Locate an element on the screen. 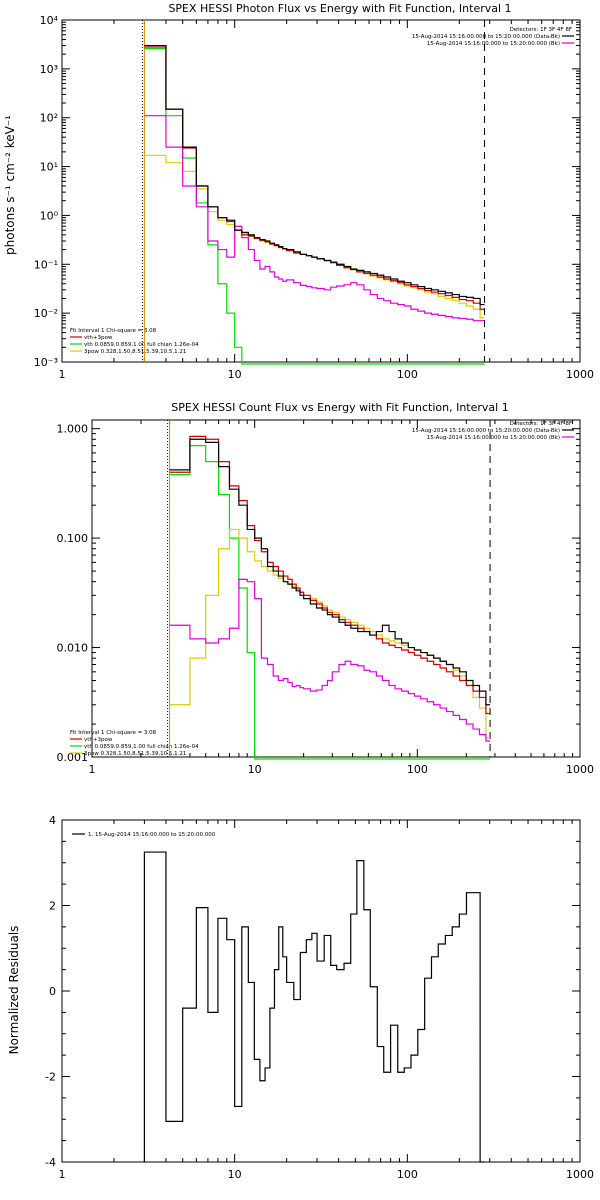  residuals-x-tick-label: 1000 is located at coordinates (580, 1174).